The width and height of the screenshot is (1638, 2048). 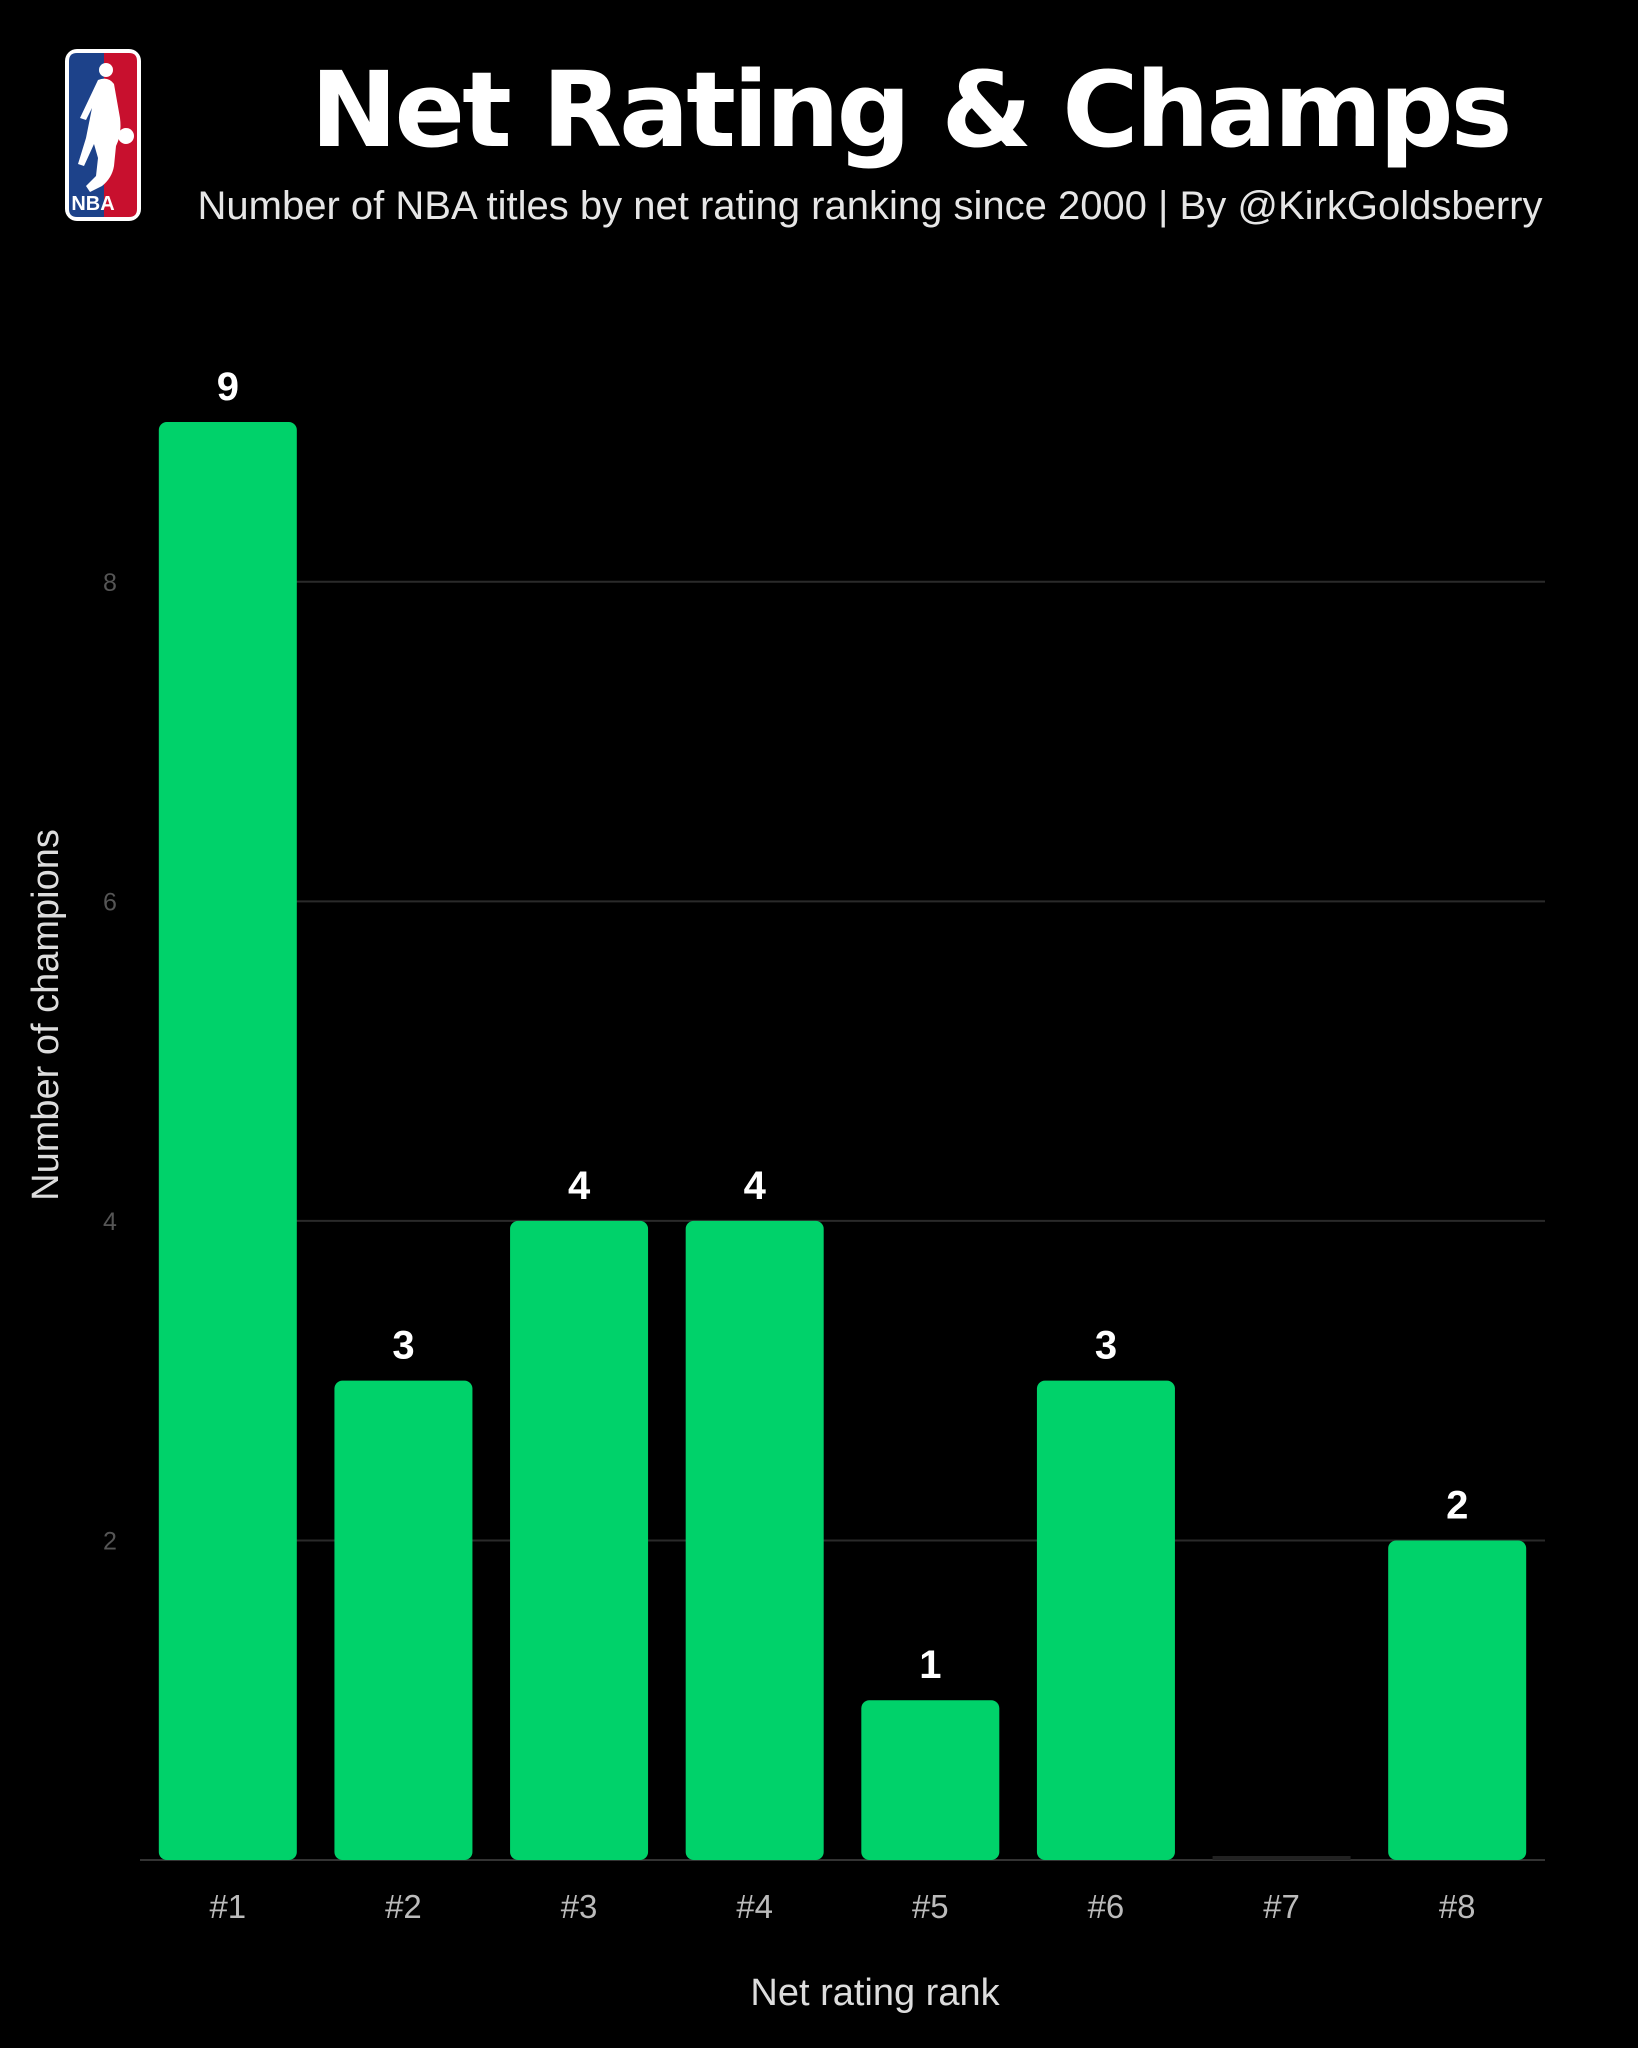 I want to click on x-tick-label: #7, so click(x=1281, y=1906).